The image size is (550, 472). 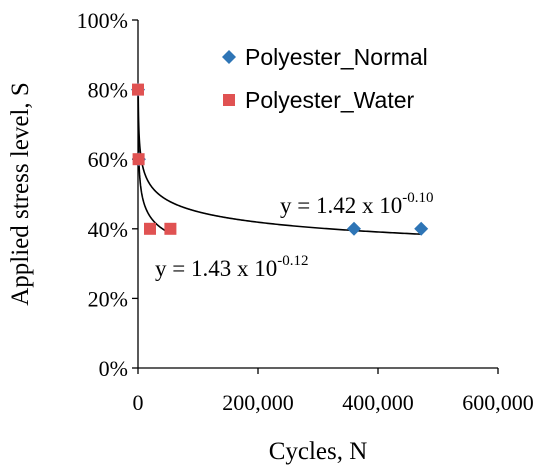 What do you see at coordinates (108, 90) in the screenshot?
I see `y-tick-label: 80%` at bounding box center [108, 90].